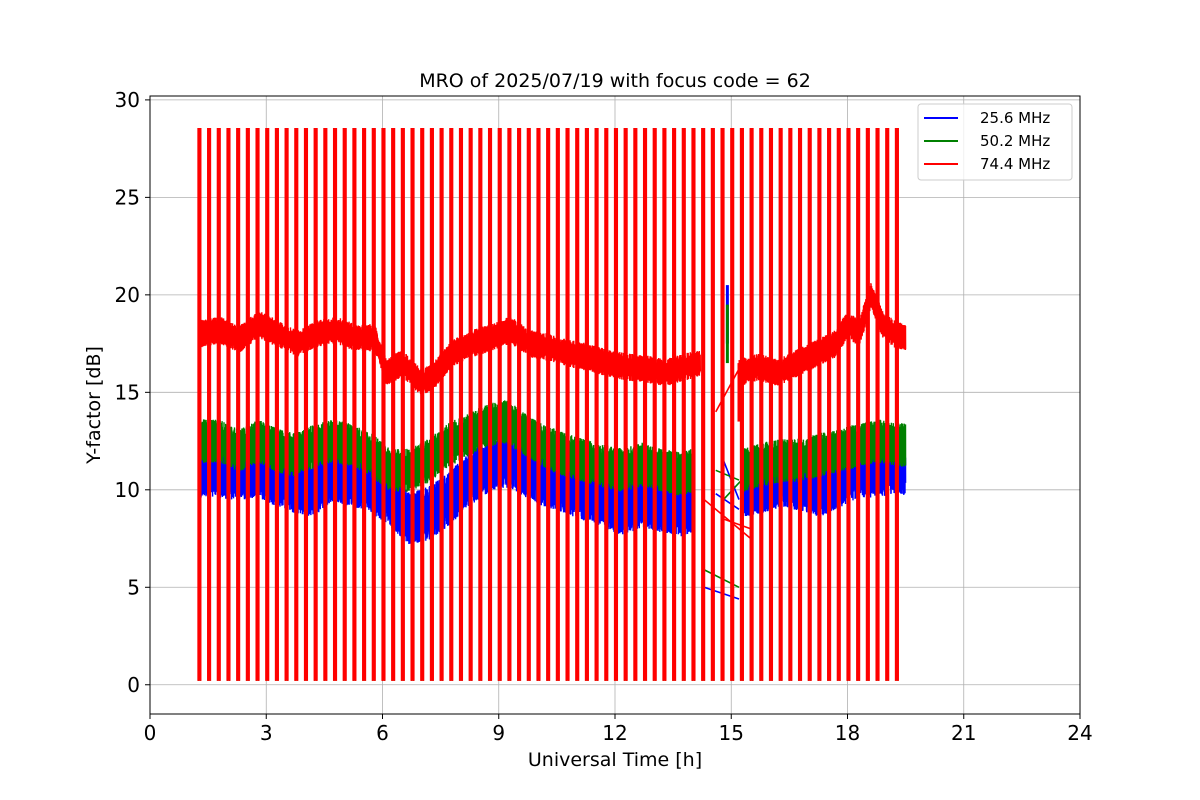 The width and height of the screenshot is (1200, 800). I want to click on y-axis-ticks: 0 5 10 15 20 25 30, so click(132, 392).